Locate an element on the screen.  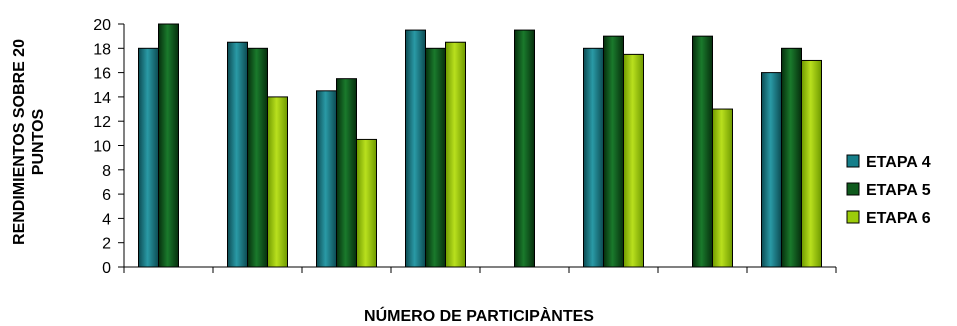
y-tick-label-5: 10 is located at coordinates (102, 147).